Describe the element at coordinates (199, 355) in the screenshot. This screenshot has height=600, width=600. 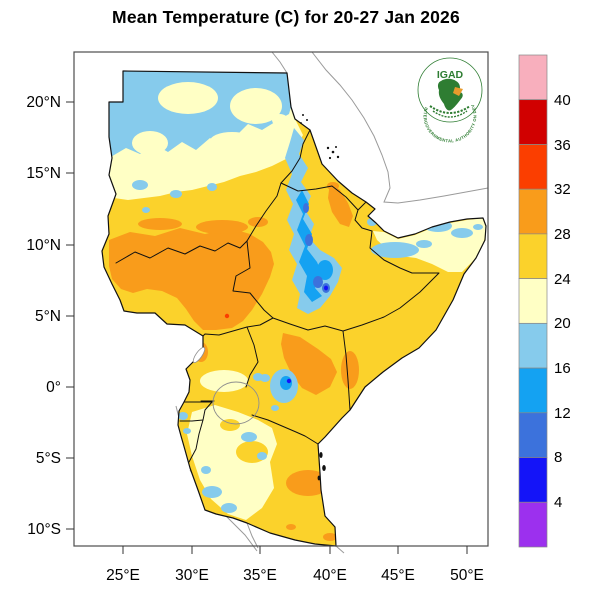
I see `lake-albert` at that location.